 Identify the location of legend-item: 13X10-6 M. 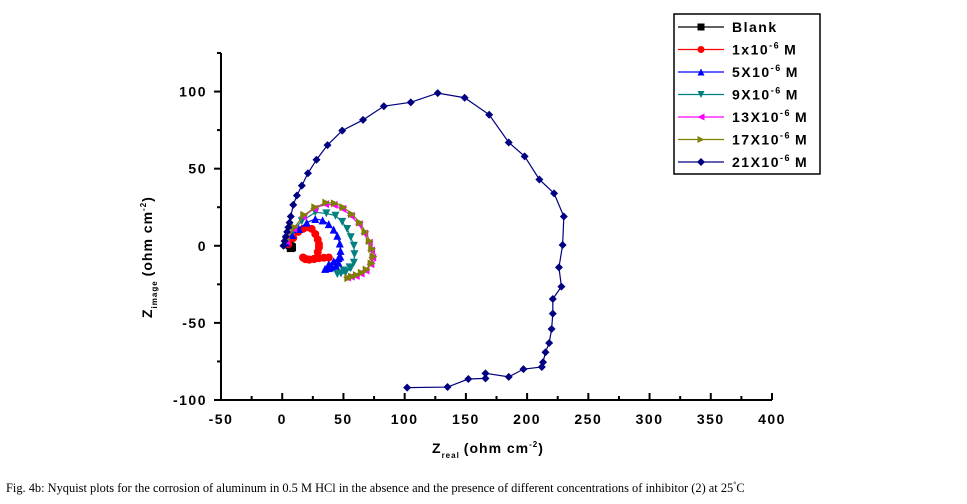
(742, 116).